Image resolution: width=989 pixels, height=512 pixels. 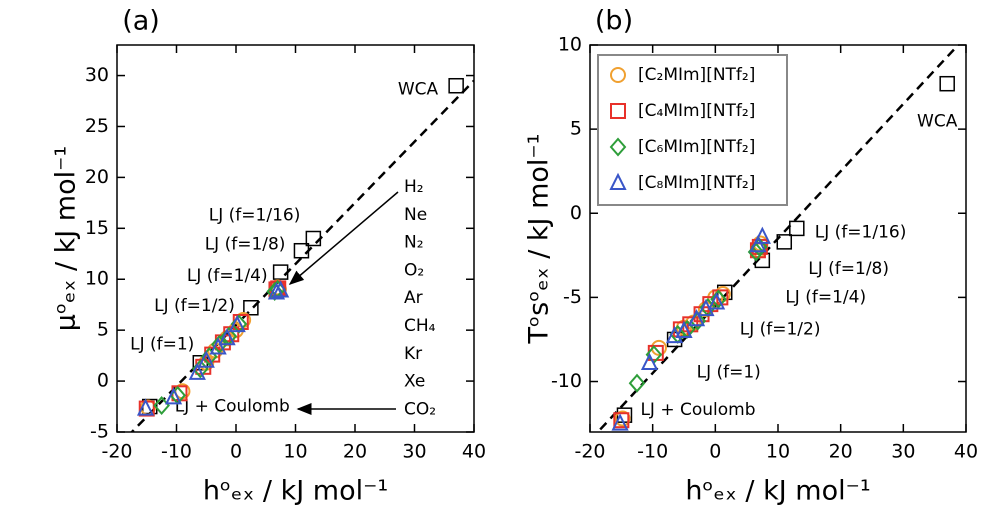 What do you see at coordinates (614, 21) in the screenshot?
I see `panel-title: (b)` at bounding box center [614, 21].